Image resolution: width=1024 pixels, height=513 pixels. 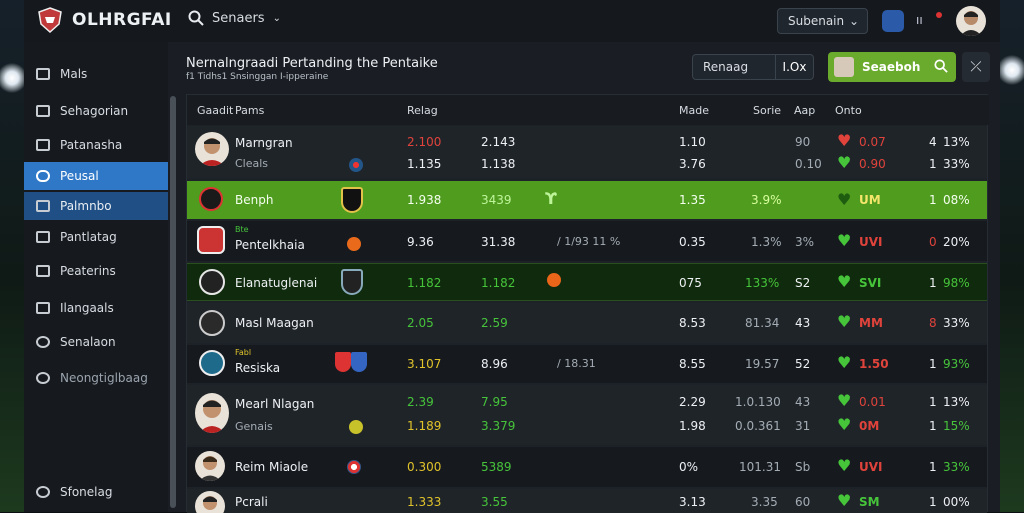 I want to click on avg-value: 52, so click(x=803, y=364).